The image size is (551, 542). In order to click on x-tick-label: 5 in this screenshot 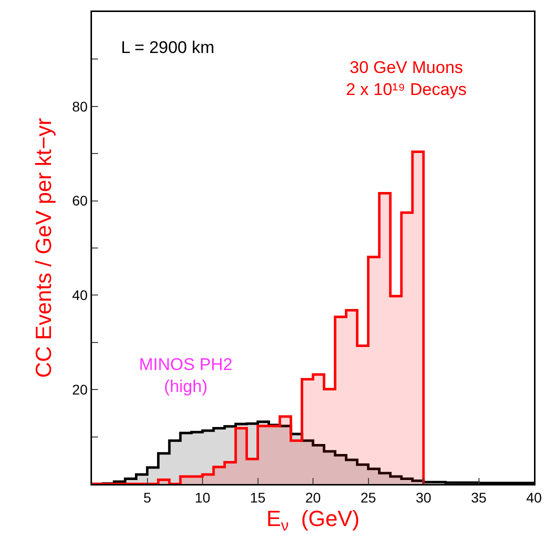, I will do `click(147, 497)`.